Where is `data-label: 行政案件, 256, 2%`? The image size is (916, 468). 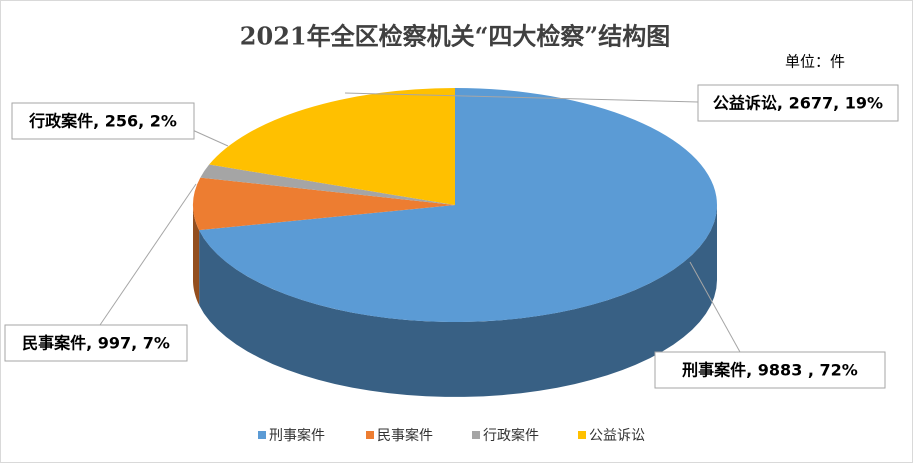 data-label: 行政案件, 256, 2% is located at coordinates (102, 121).